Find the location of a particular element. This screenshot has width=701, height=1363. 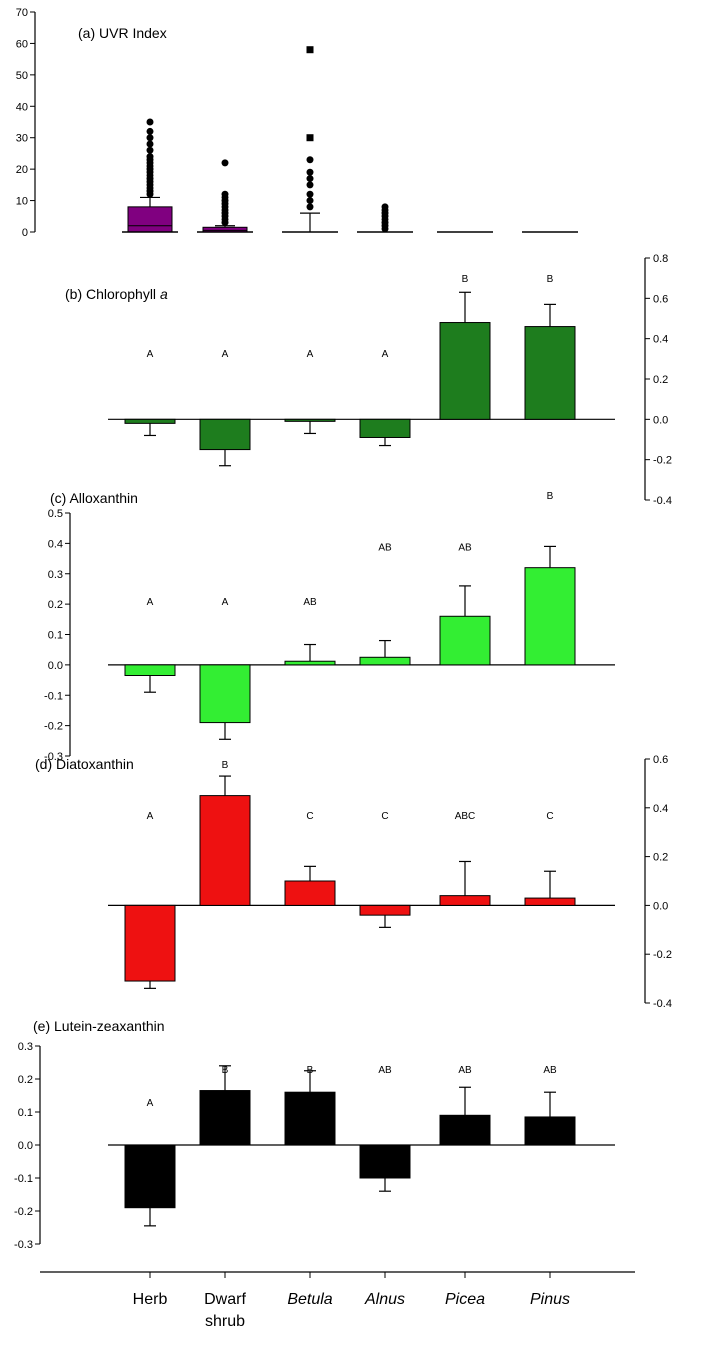

significance-letter: C is located at coordinates (384, 816).